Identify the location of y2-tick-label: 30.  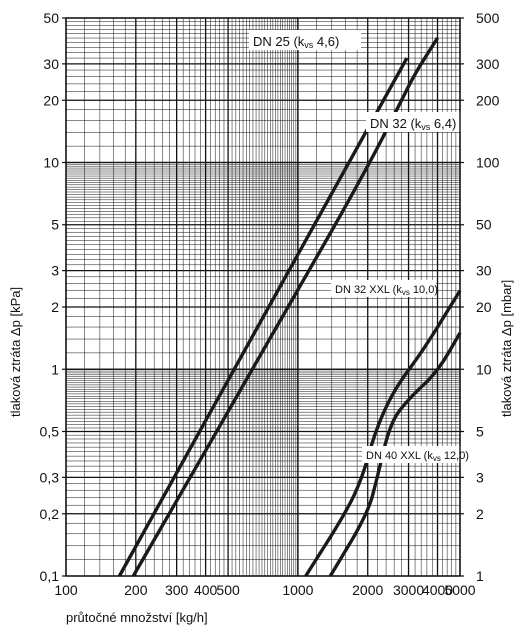
(484, 271).